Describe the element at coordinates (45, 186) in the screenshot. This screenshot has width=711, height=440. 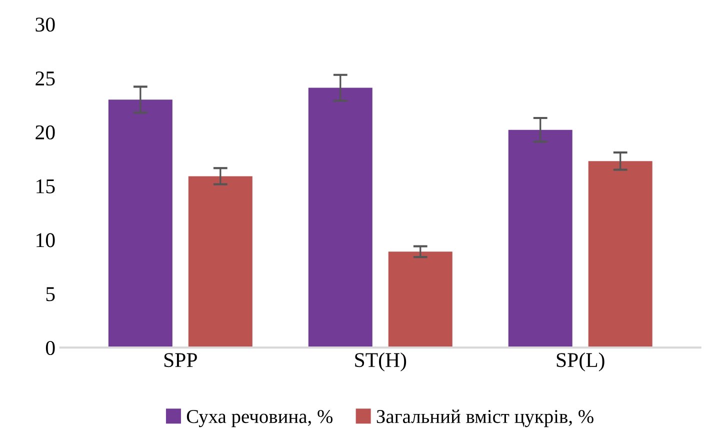
I see `y-tick-label: 15` at that location.